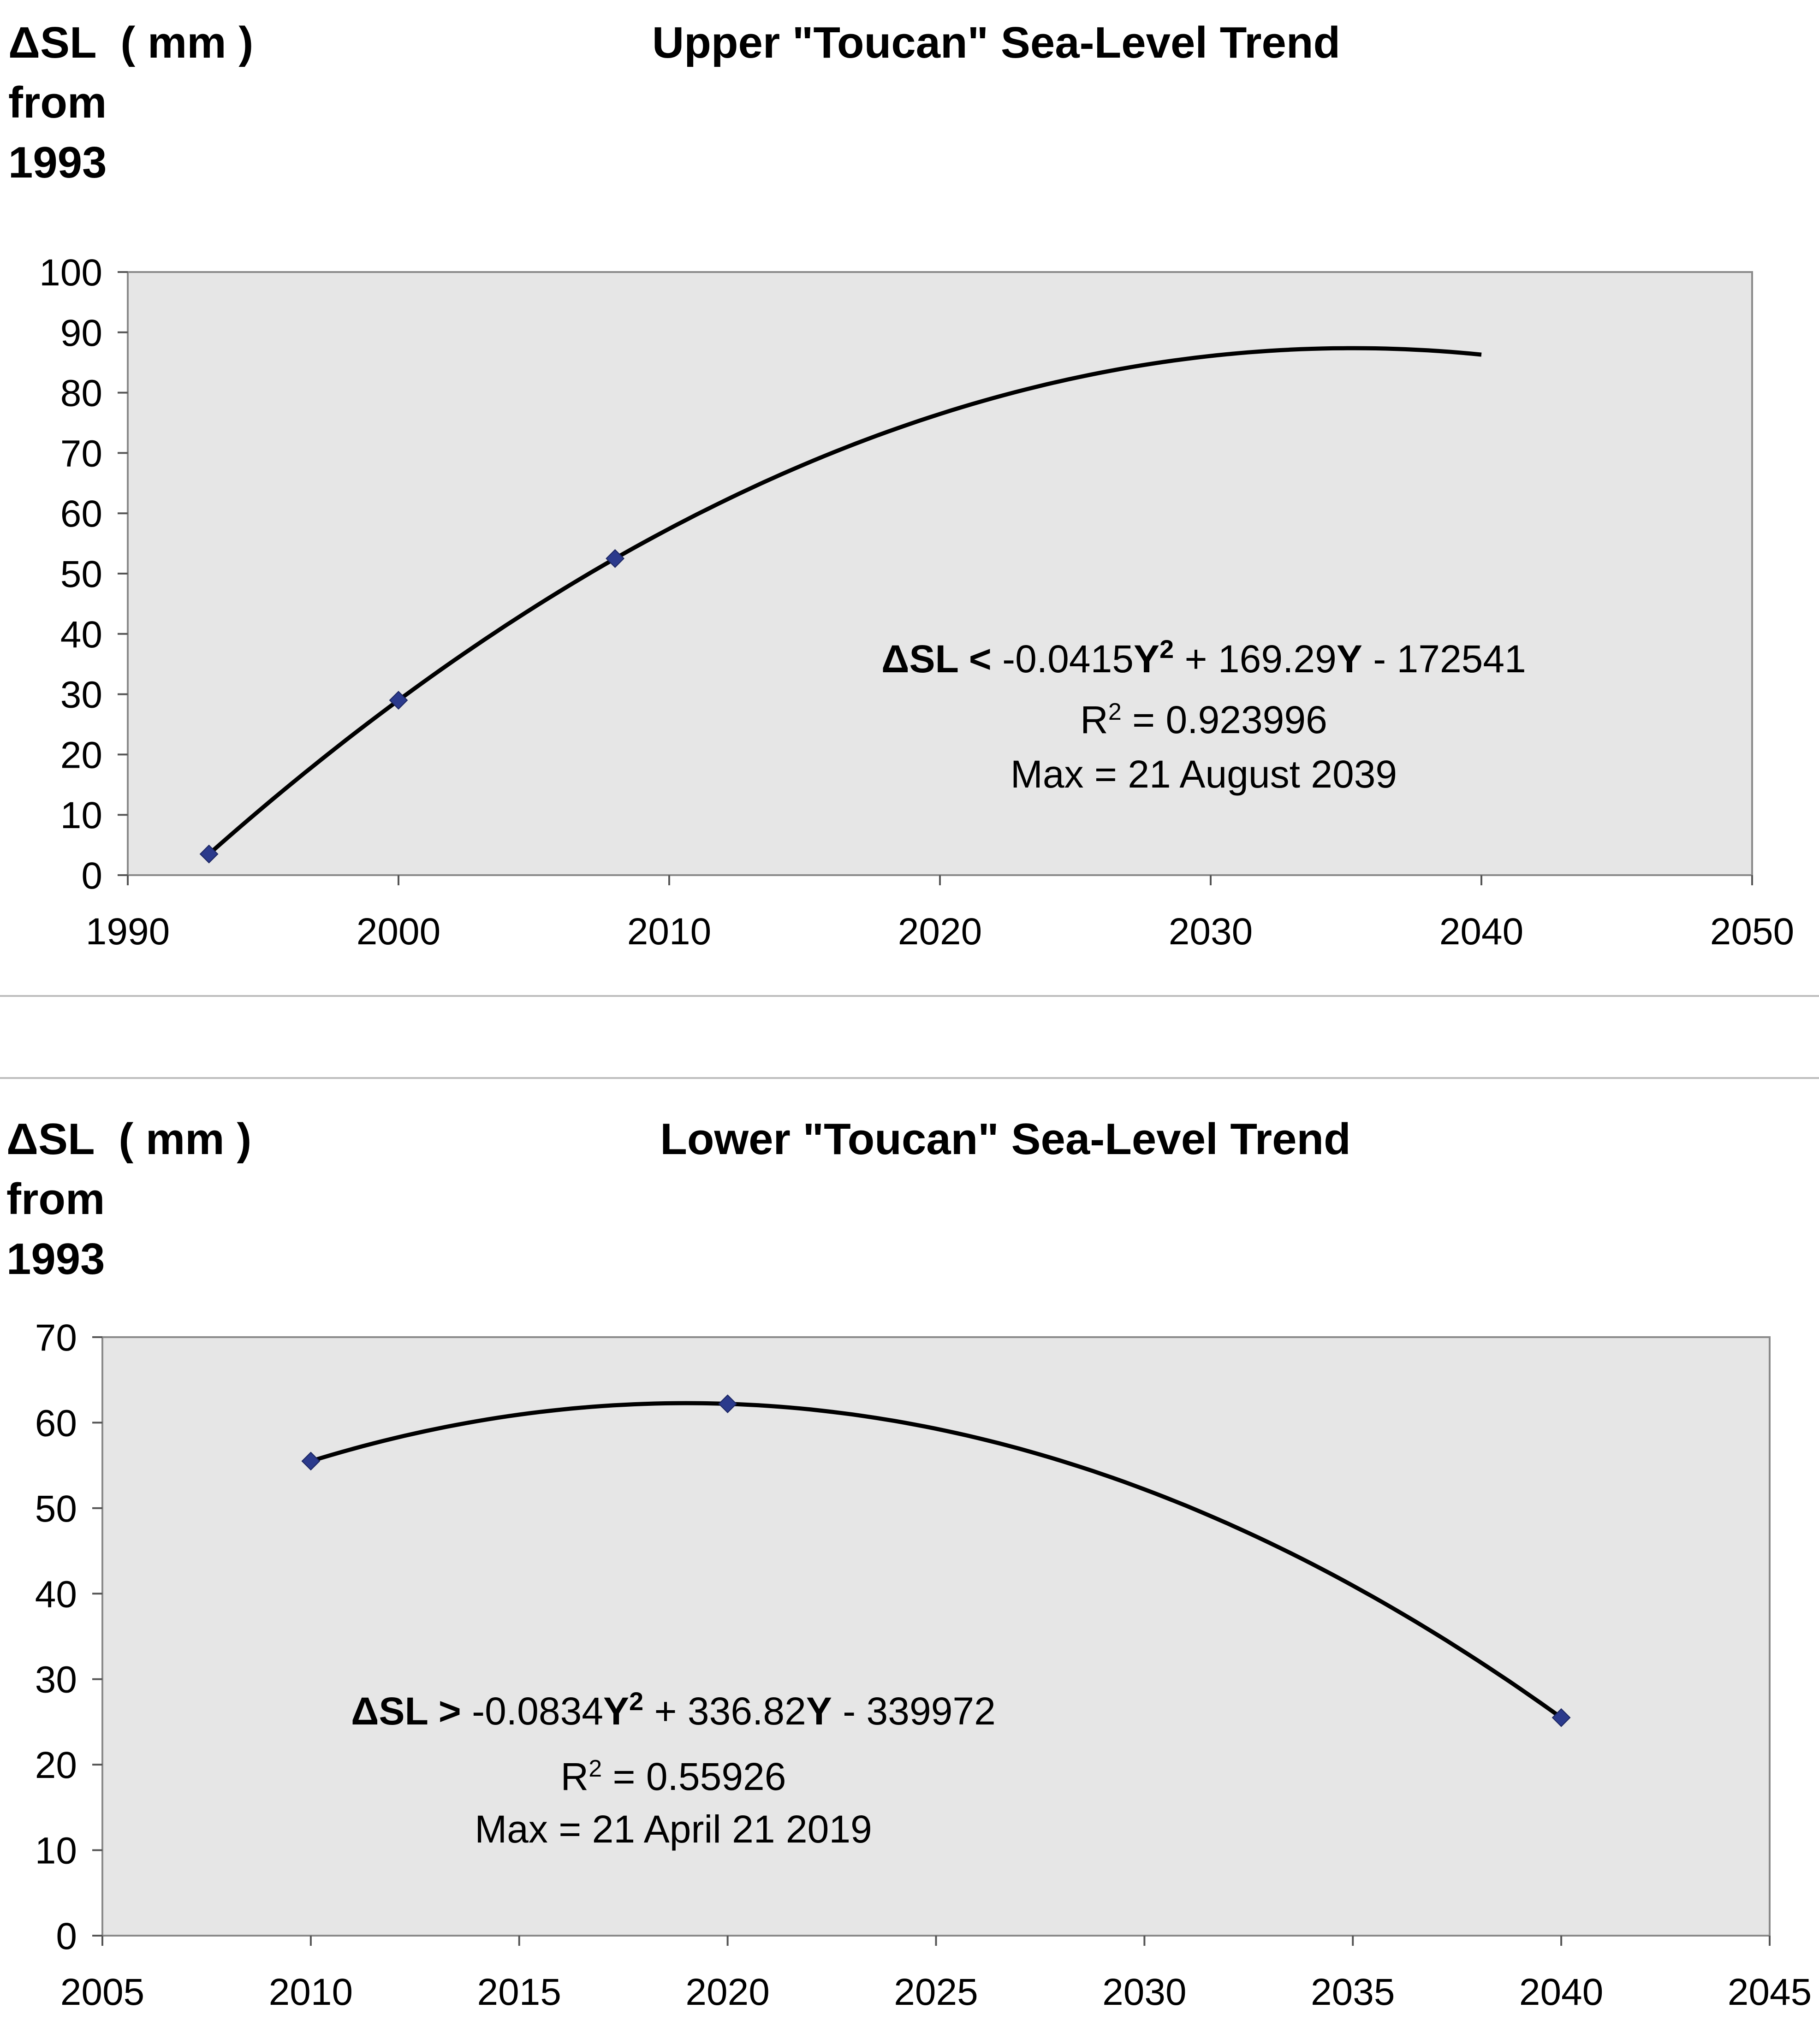  What do you see at coordinates (519, 1992) in the screenshot?
I see `x-tick-label: 2015` at bounding box center [519, 1992].